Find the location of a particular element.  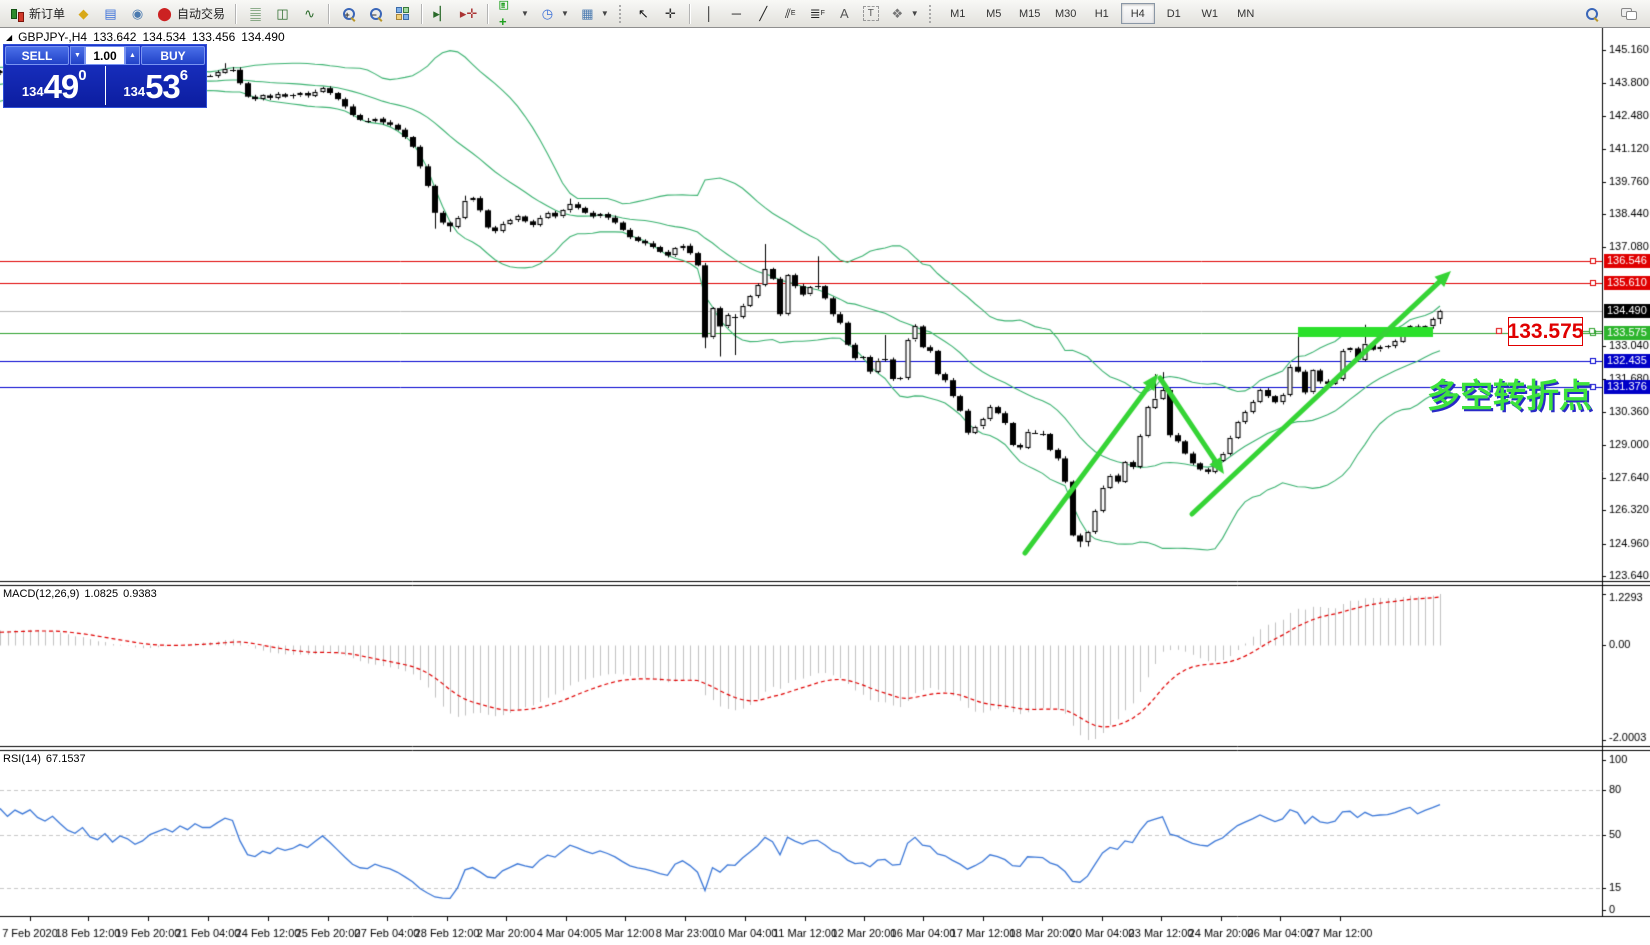

timeframe-m30: M30 is located at coordinates (1066, 13).